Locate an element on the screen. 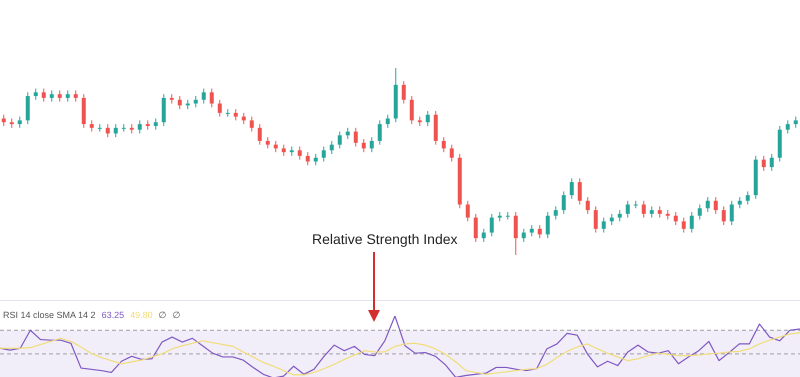 The height and width of the screenshot is (377, 800). chart-title: RSI 14 close SMA 14 2 is located at coordinates (49, 315).